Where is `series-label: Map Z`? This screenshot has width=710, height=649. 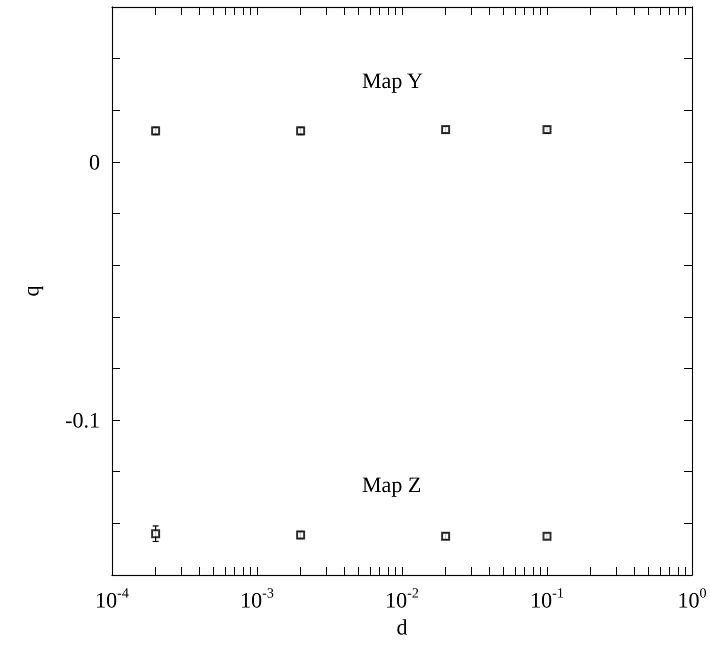
series-label: Map Z is located at coordinates (392, 485).